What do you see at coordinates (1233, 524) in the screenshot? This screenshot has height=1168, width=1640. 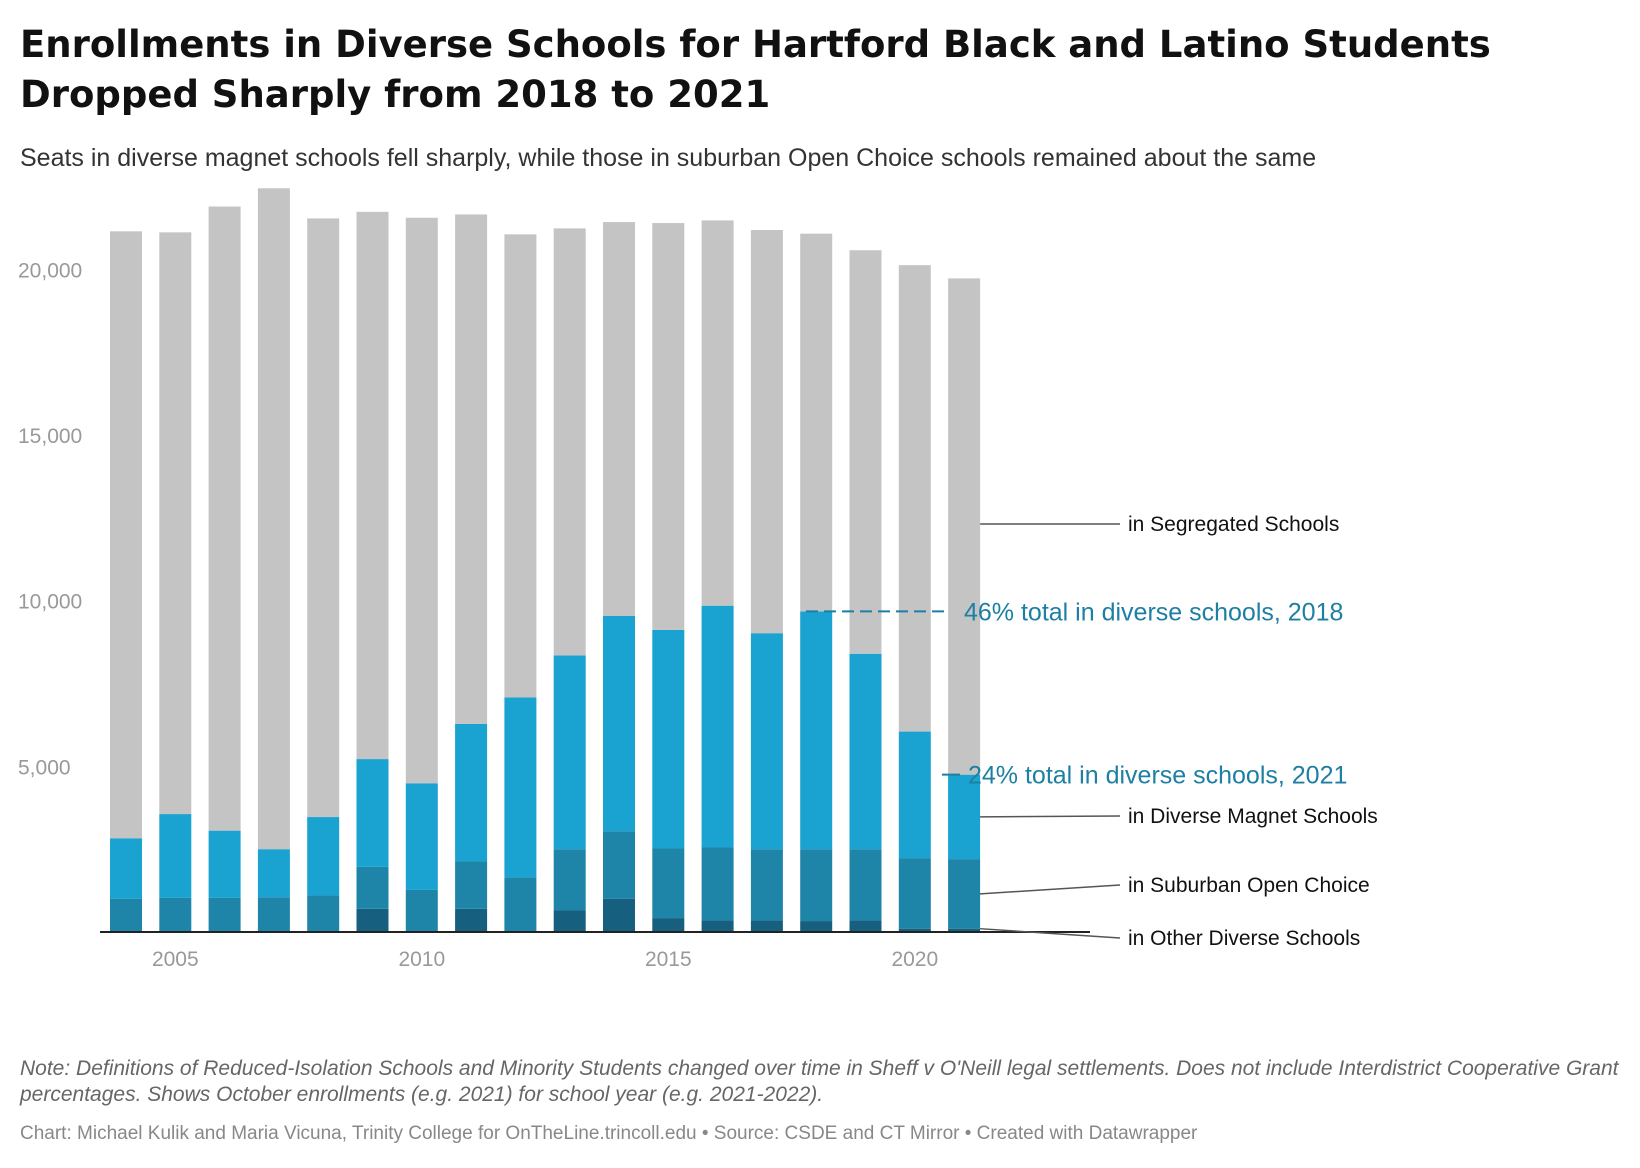 I see `series-label-segregated: in Segregated Schools` at bounding box center [1233, 524].